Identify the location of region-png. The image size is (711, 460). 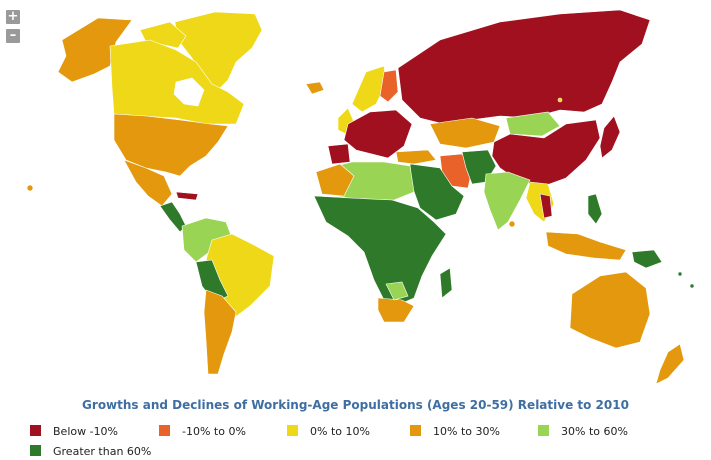
(647, 259).